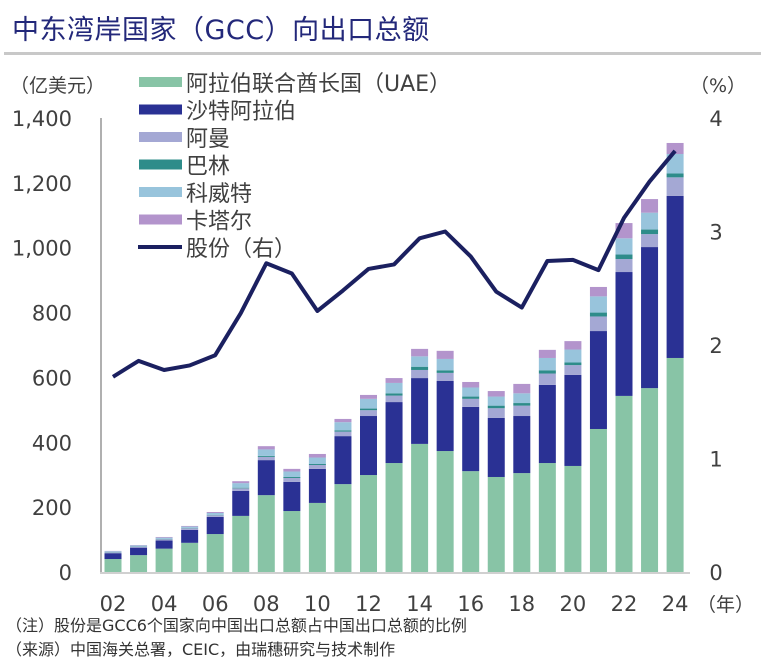 The height and width of the screenshot is (661, 761). I want to click on footnote-note: （注）股份是GCC6个国家向中国出口总额占中国出口总额的比例, so click(236, 625).